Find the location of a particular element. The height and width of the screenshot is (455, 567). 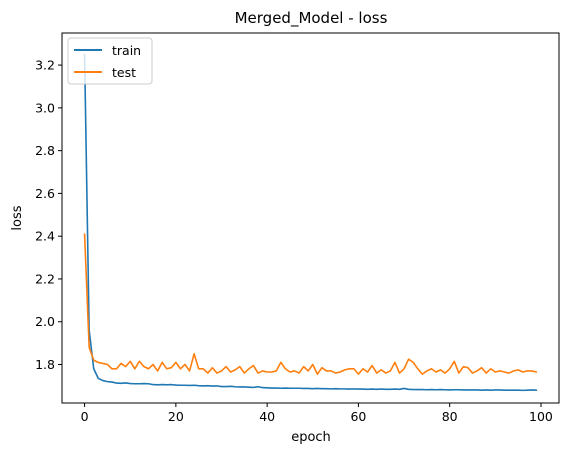

x-axis-ticks: 0 20 40 60 80 100 is located at coordinates (317, 413).